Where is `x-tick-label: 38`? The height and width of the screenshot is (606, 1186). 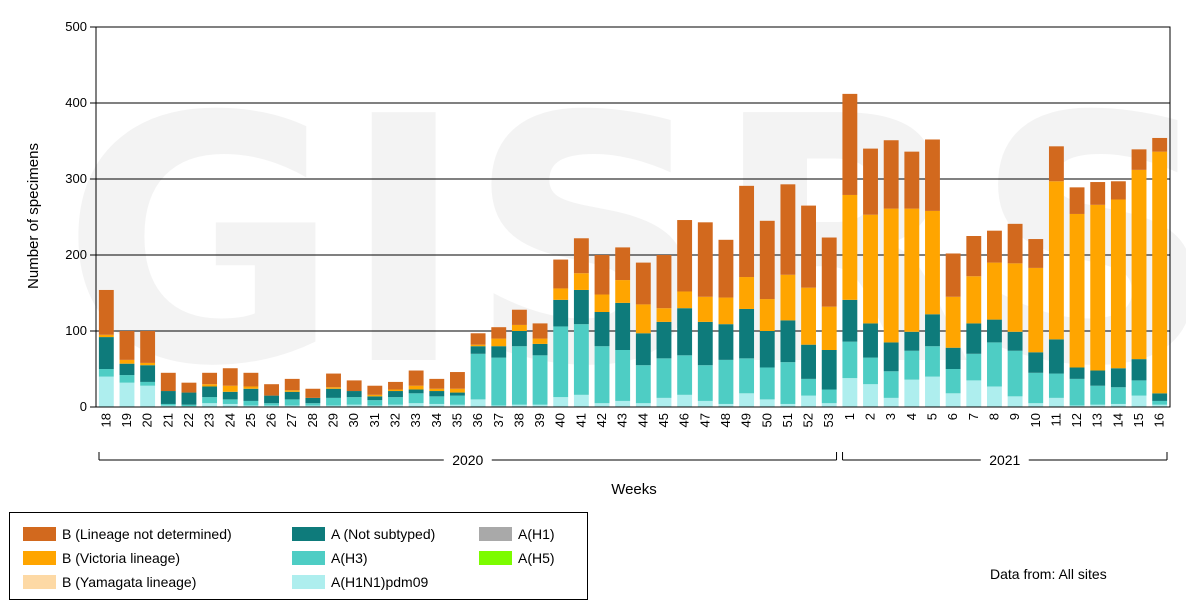
x-tick-label: 38 is located at coordinates (518, 420).